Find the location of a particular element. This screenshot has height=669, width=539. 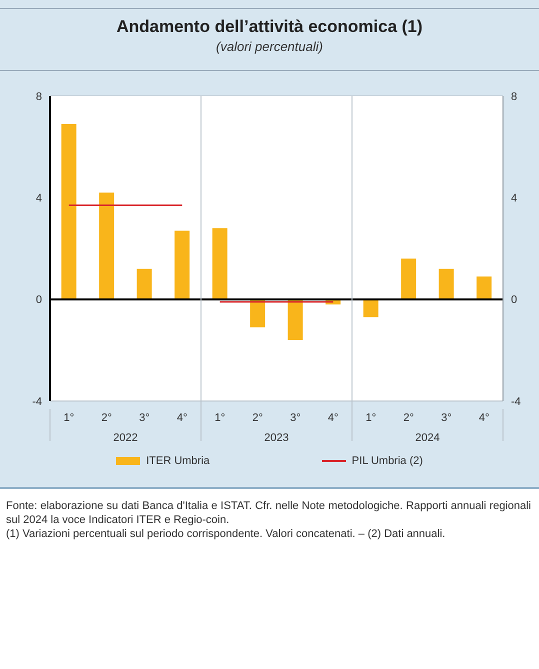

text: (1) Variazioni percentuali sul periodo corrispondente. Valori concatenati. – (2) Dati annuali. is located at coordinates (226, 534).